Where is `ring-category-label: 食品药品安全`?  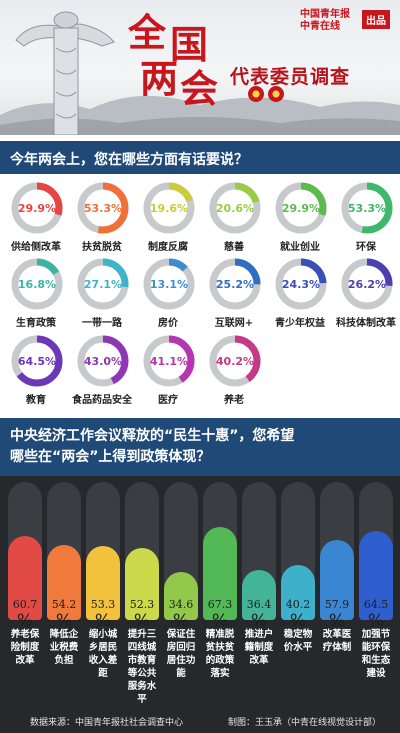 ring-category-label: 食品药品安全 is located at coordinates (102, 400).